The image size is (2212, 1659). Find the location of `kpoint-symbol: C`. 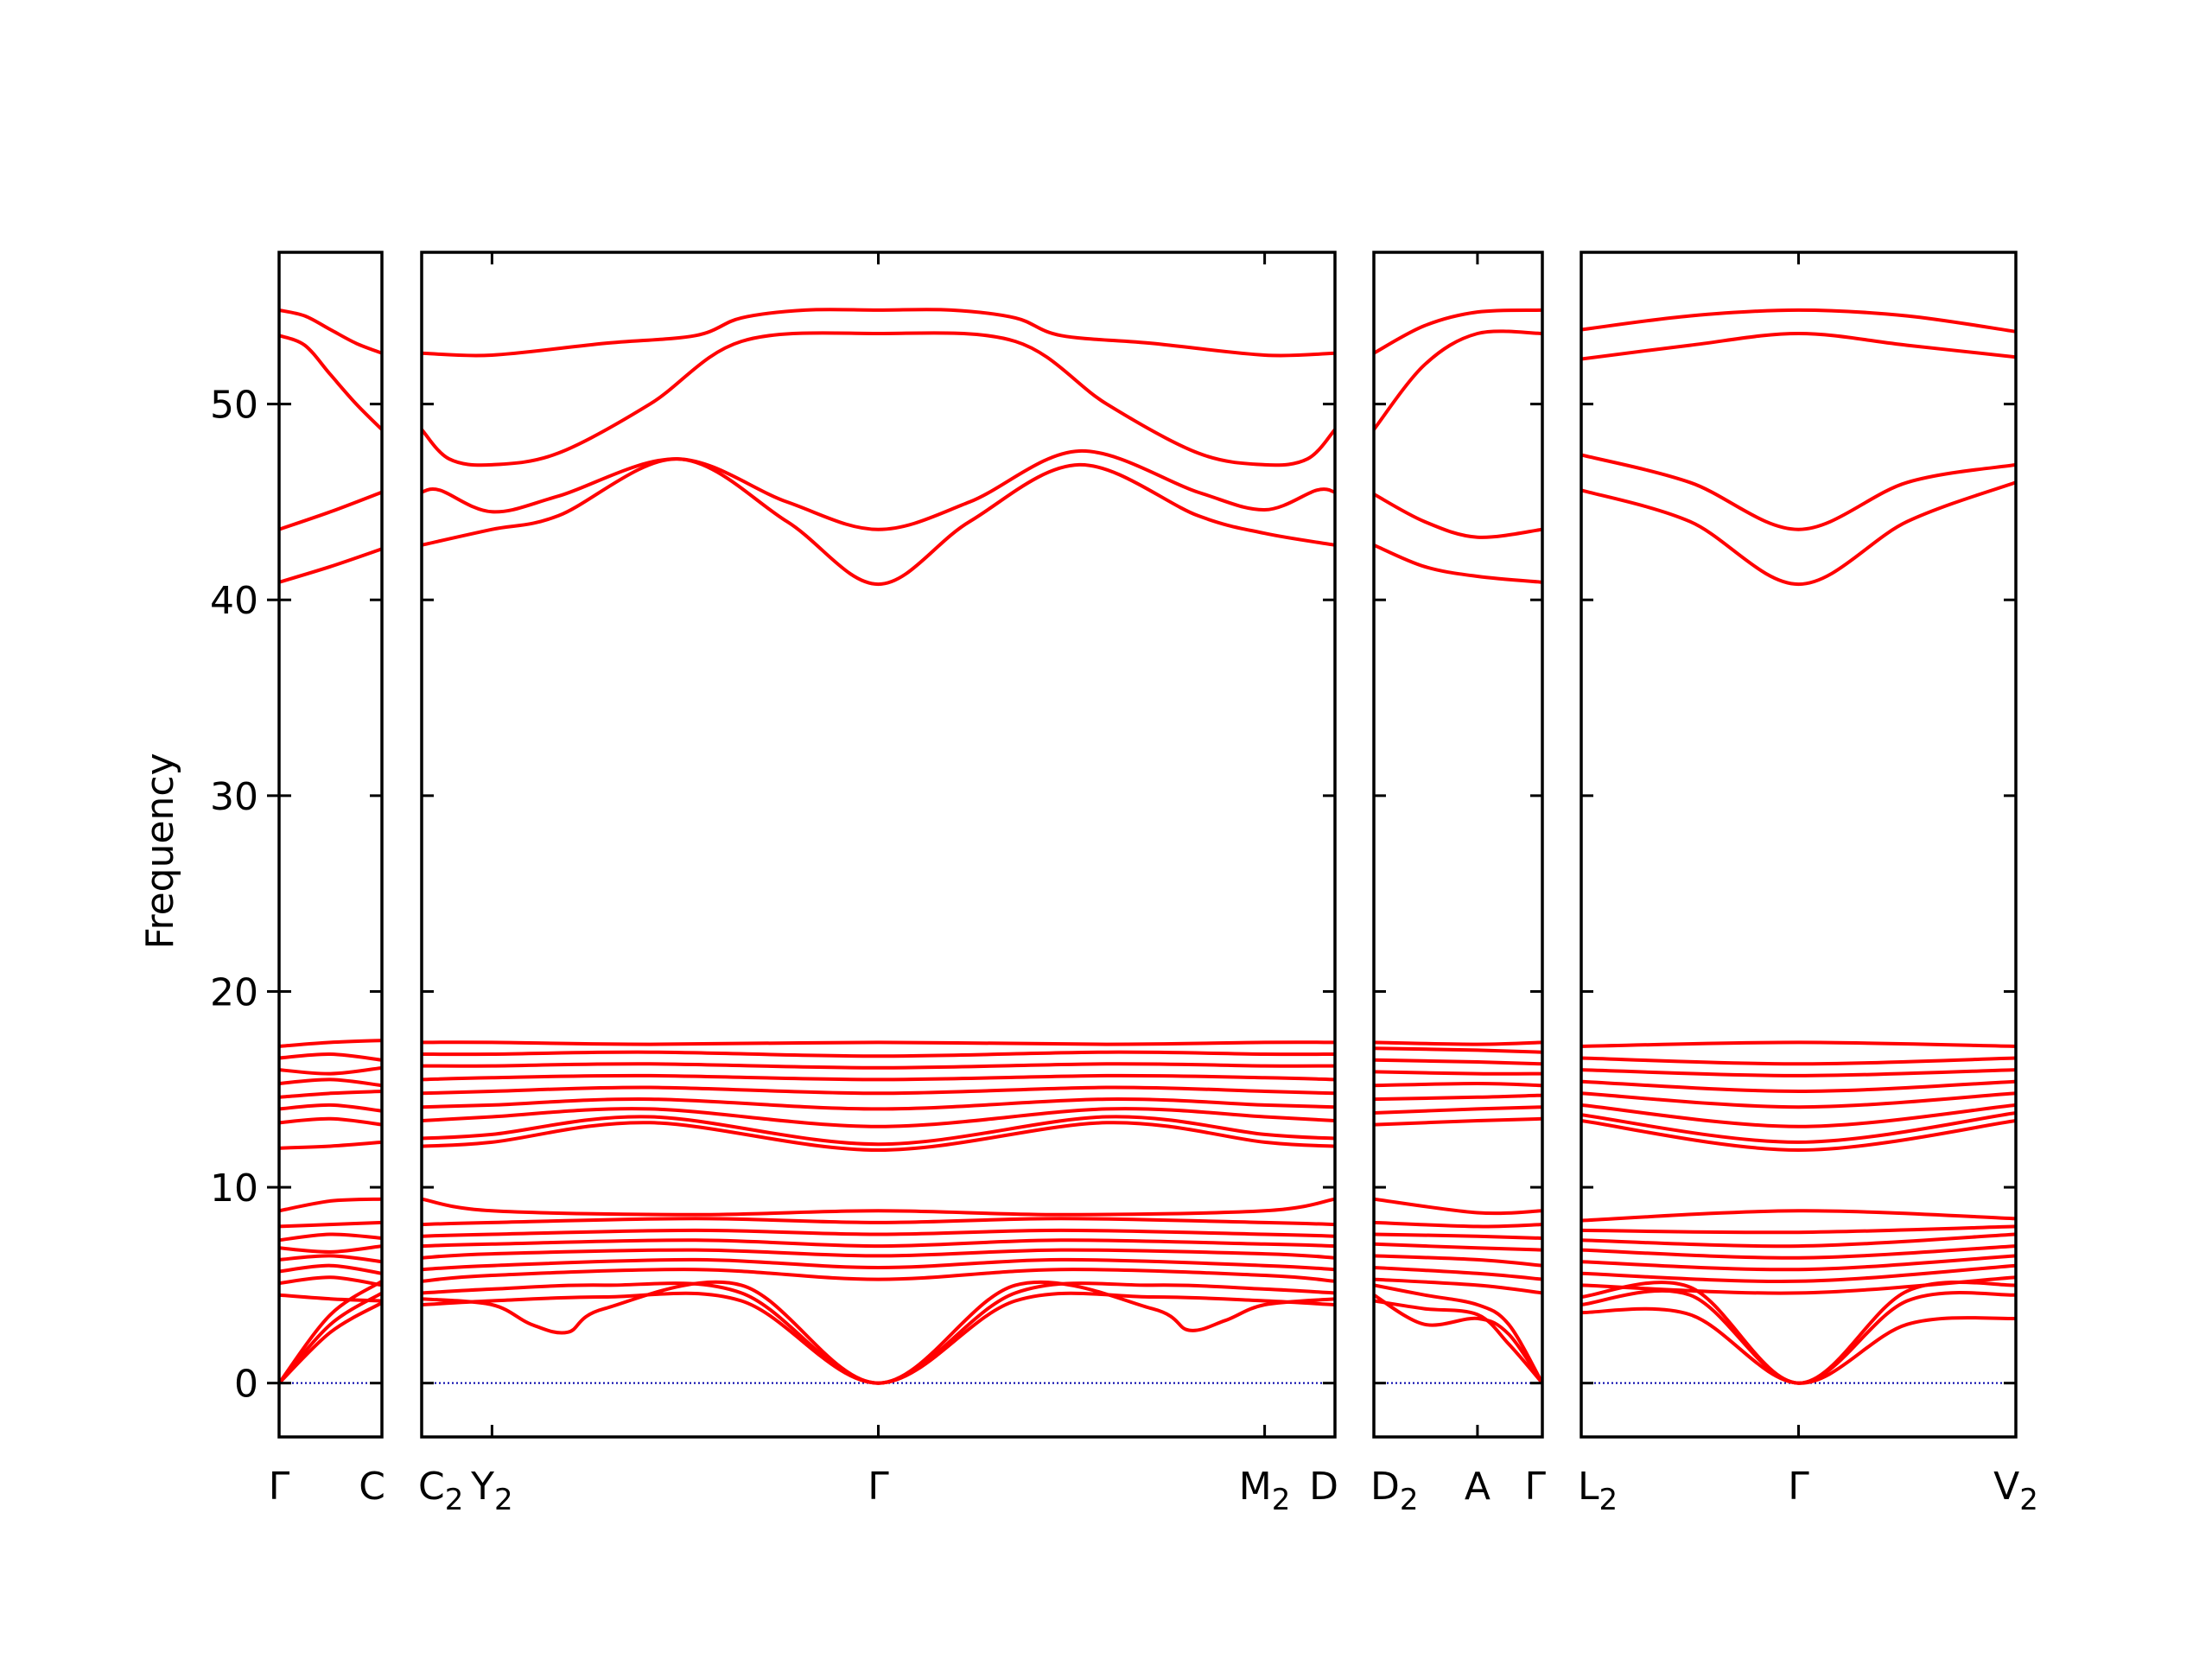

kpoint-symbol: C is located at coordinates (372, 1487).